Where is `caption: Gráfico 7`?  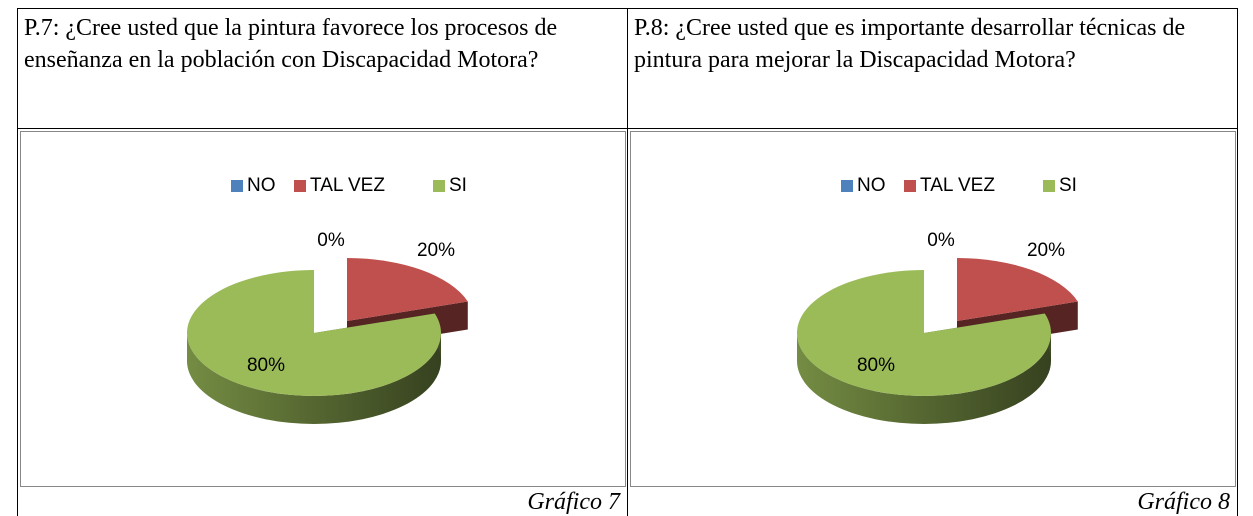
caption: Gráfico 7 is located at coordinates (573, 502).